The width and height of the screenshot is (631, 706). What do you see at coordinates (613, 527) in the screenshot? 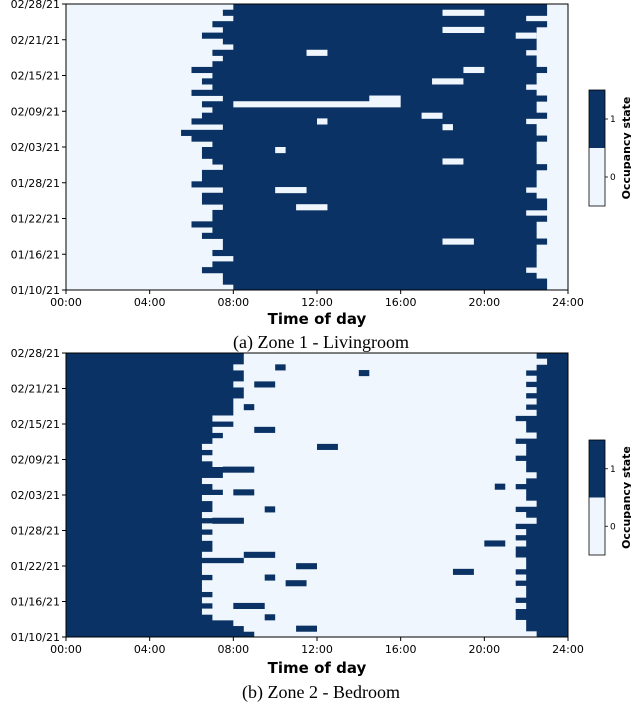
I see `colorbar-tick-label: 0` at bounding box center [613, 527].